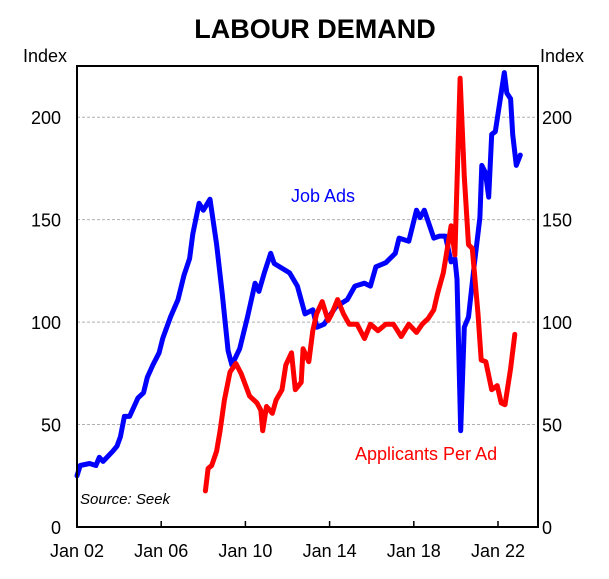  Describe the element at coordinates (547, 528) in the screenshot. I see `y-tick-label-right: 0` at that location.